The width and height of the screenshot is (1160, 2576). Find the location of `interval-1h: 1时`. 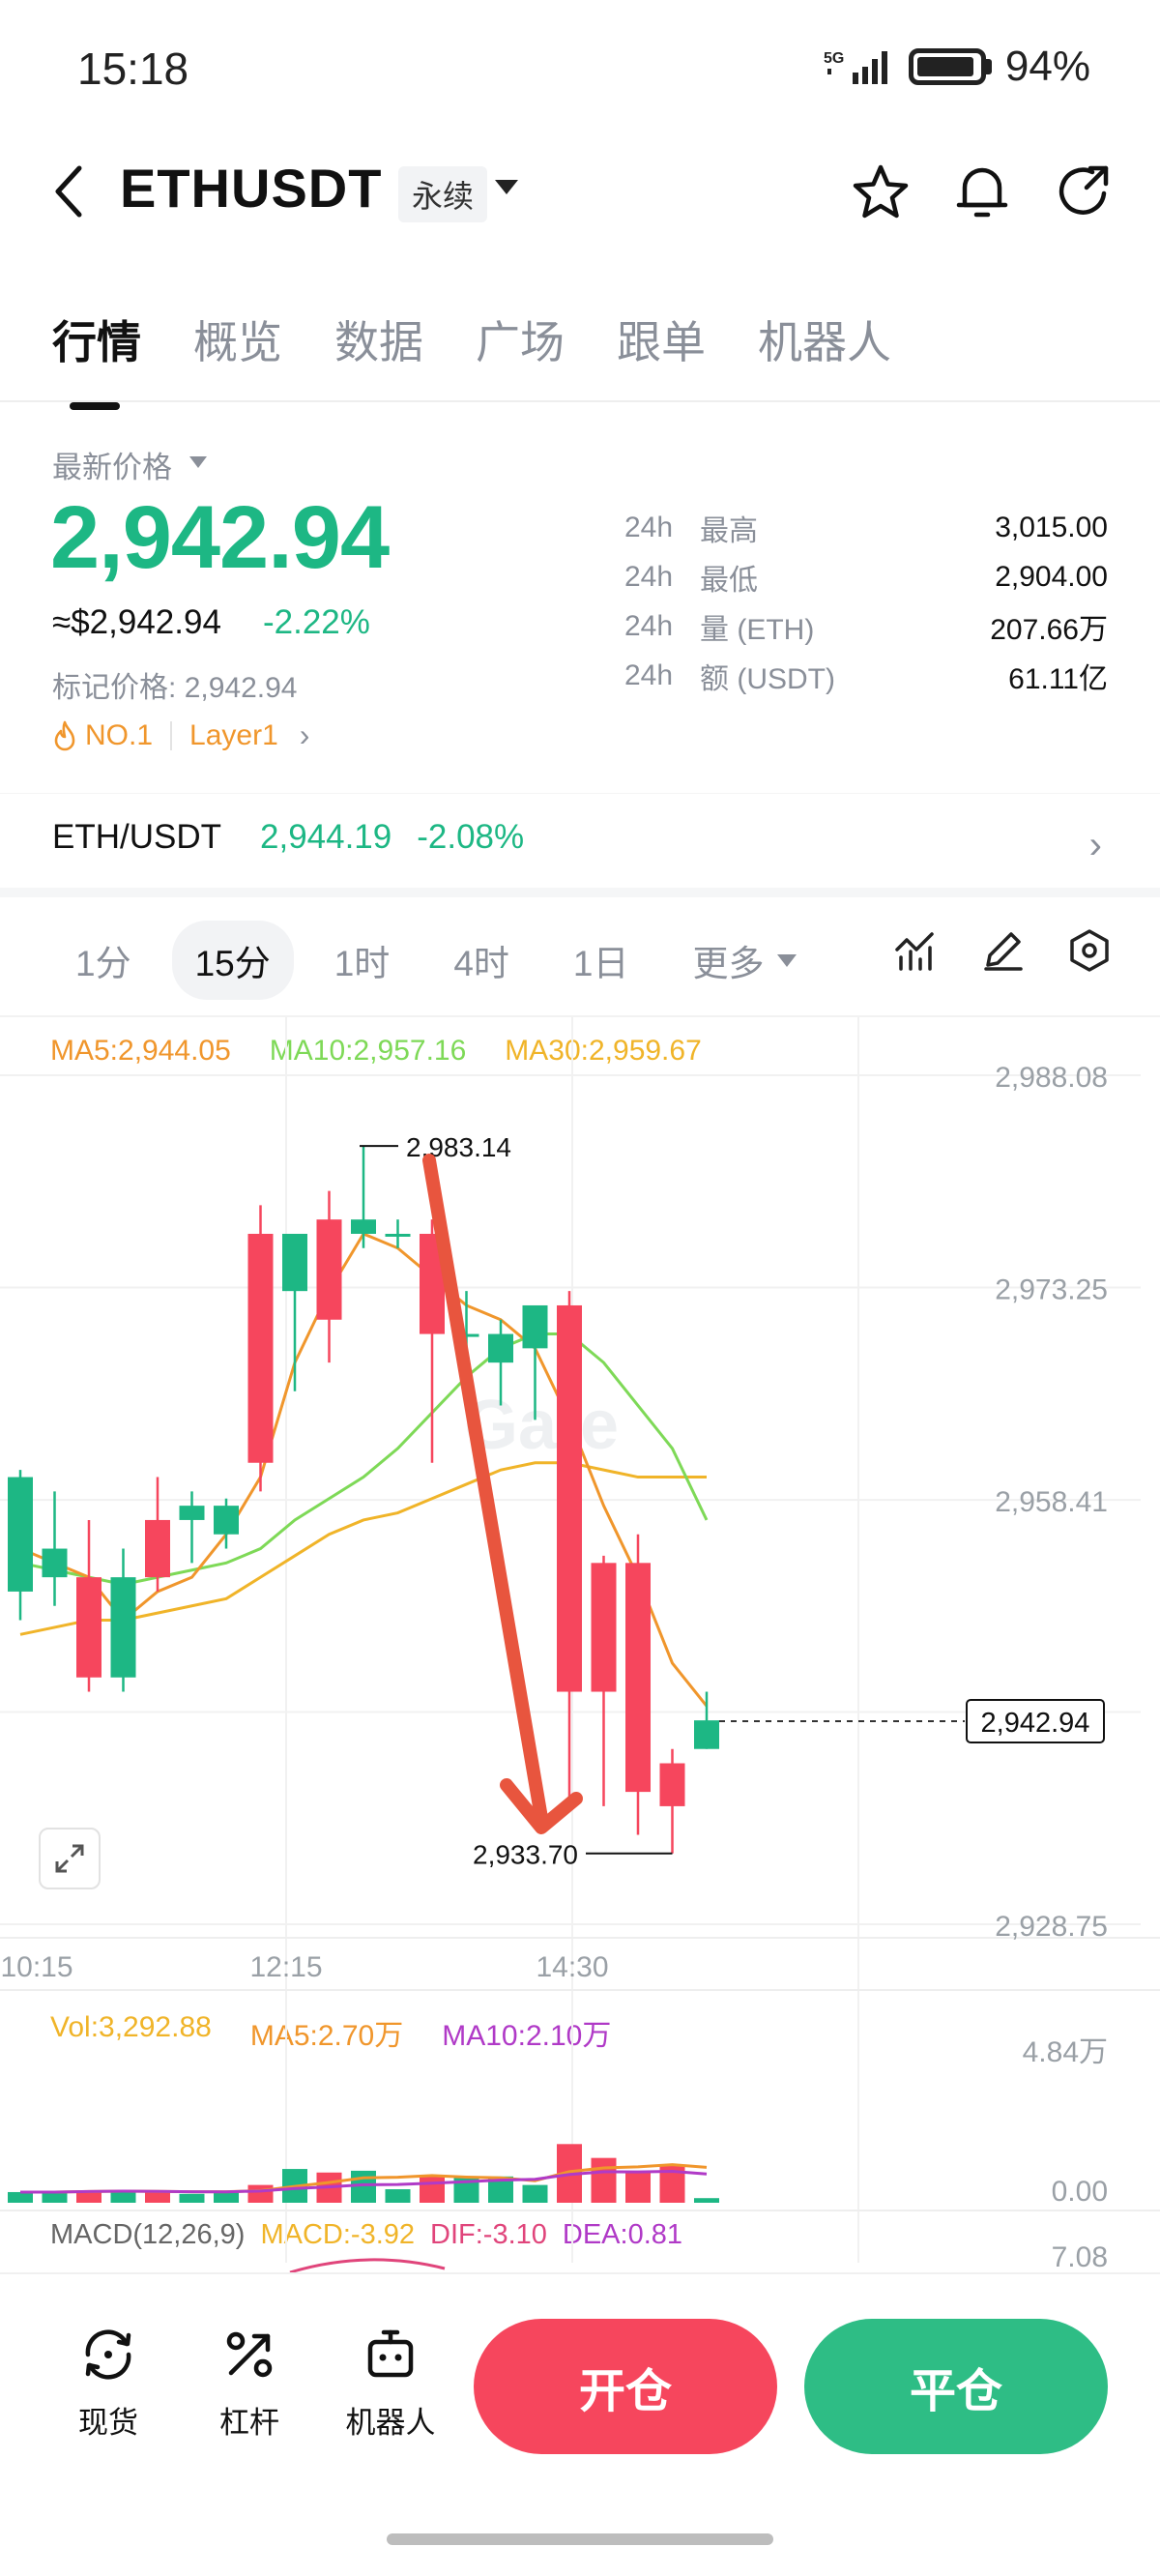

interval-1h: 1时 is located at coordinates (362, 963).